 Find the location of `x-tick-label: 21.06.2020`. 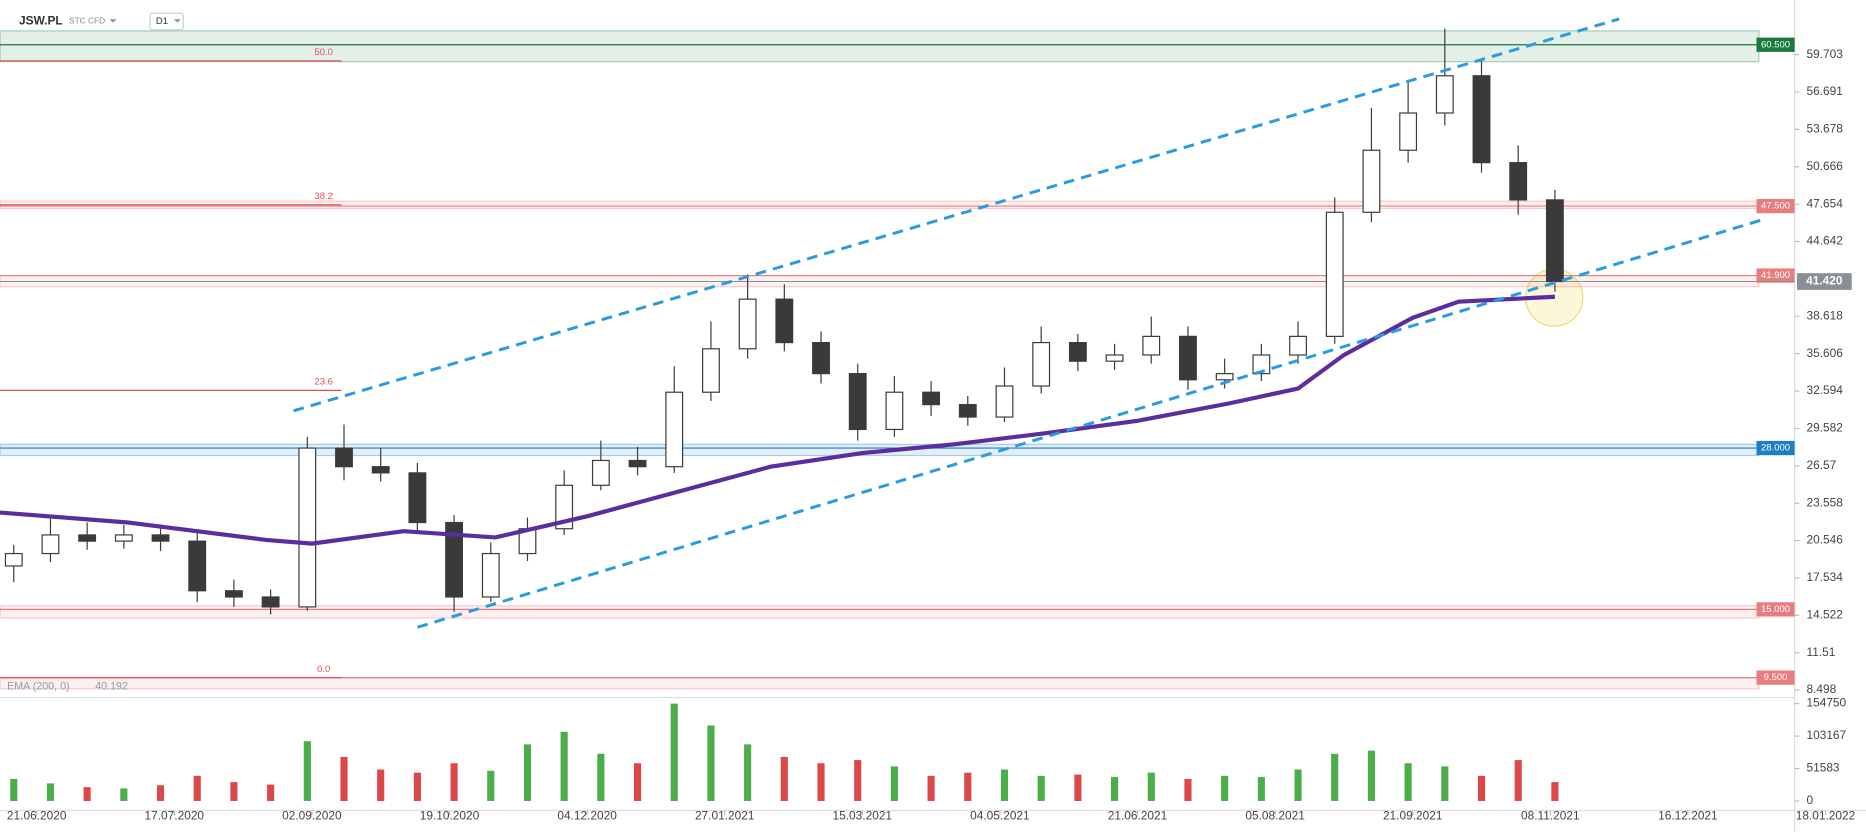

x-tick-label: 21.06.2020 is located at coordinates (37, 816).